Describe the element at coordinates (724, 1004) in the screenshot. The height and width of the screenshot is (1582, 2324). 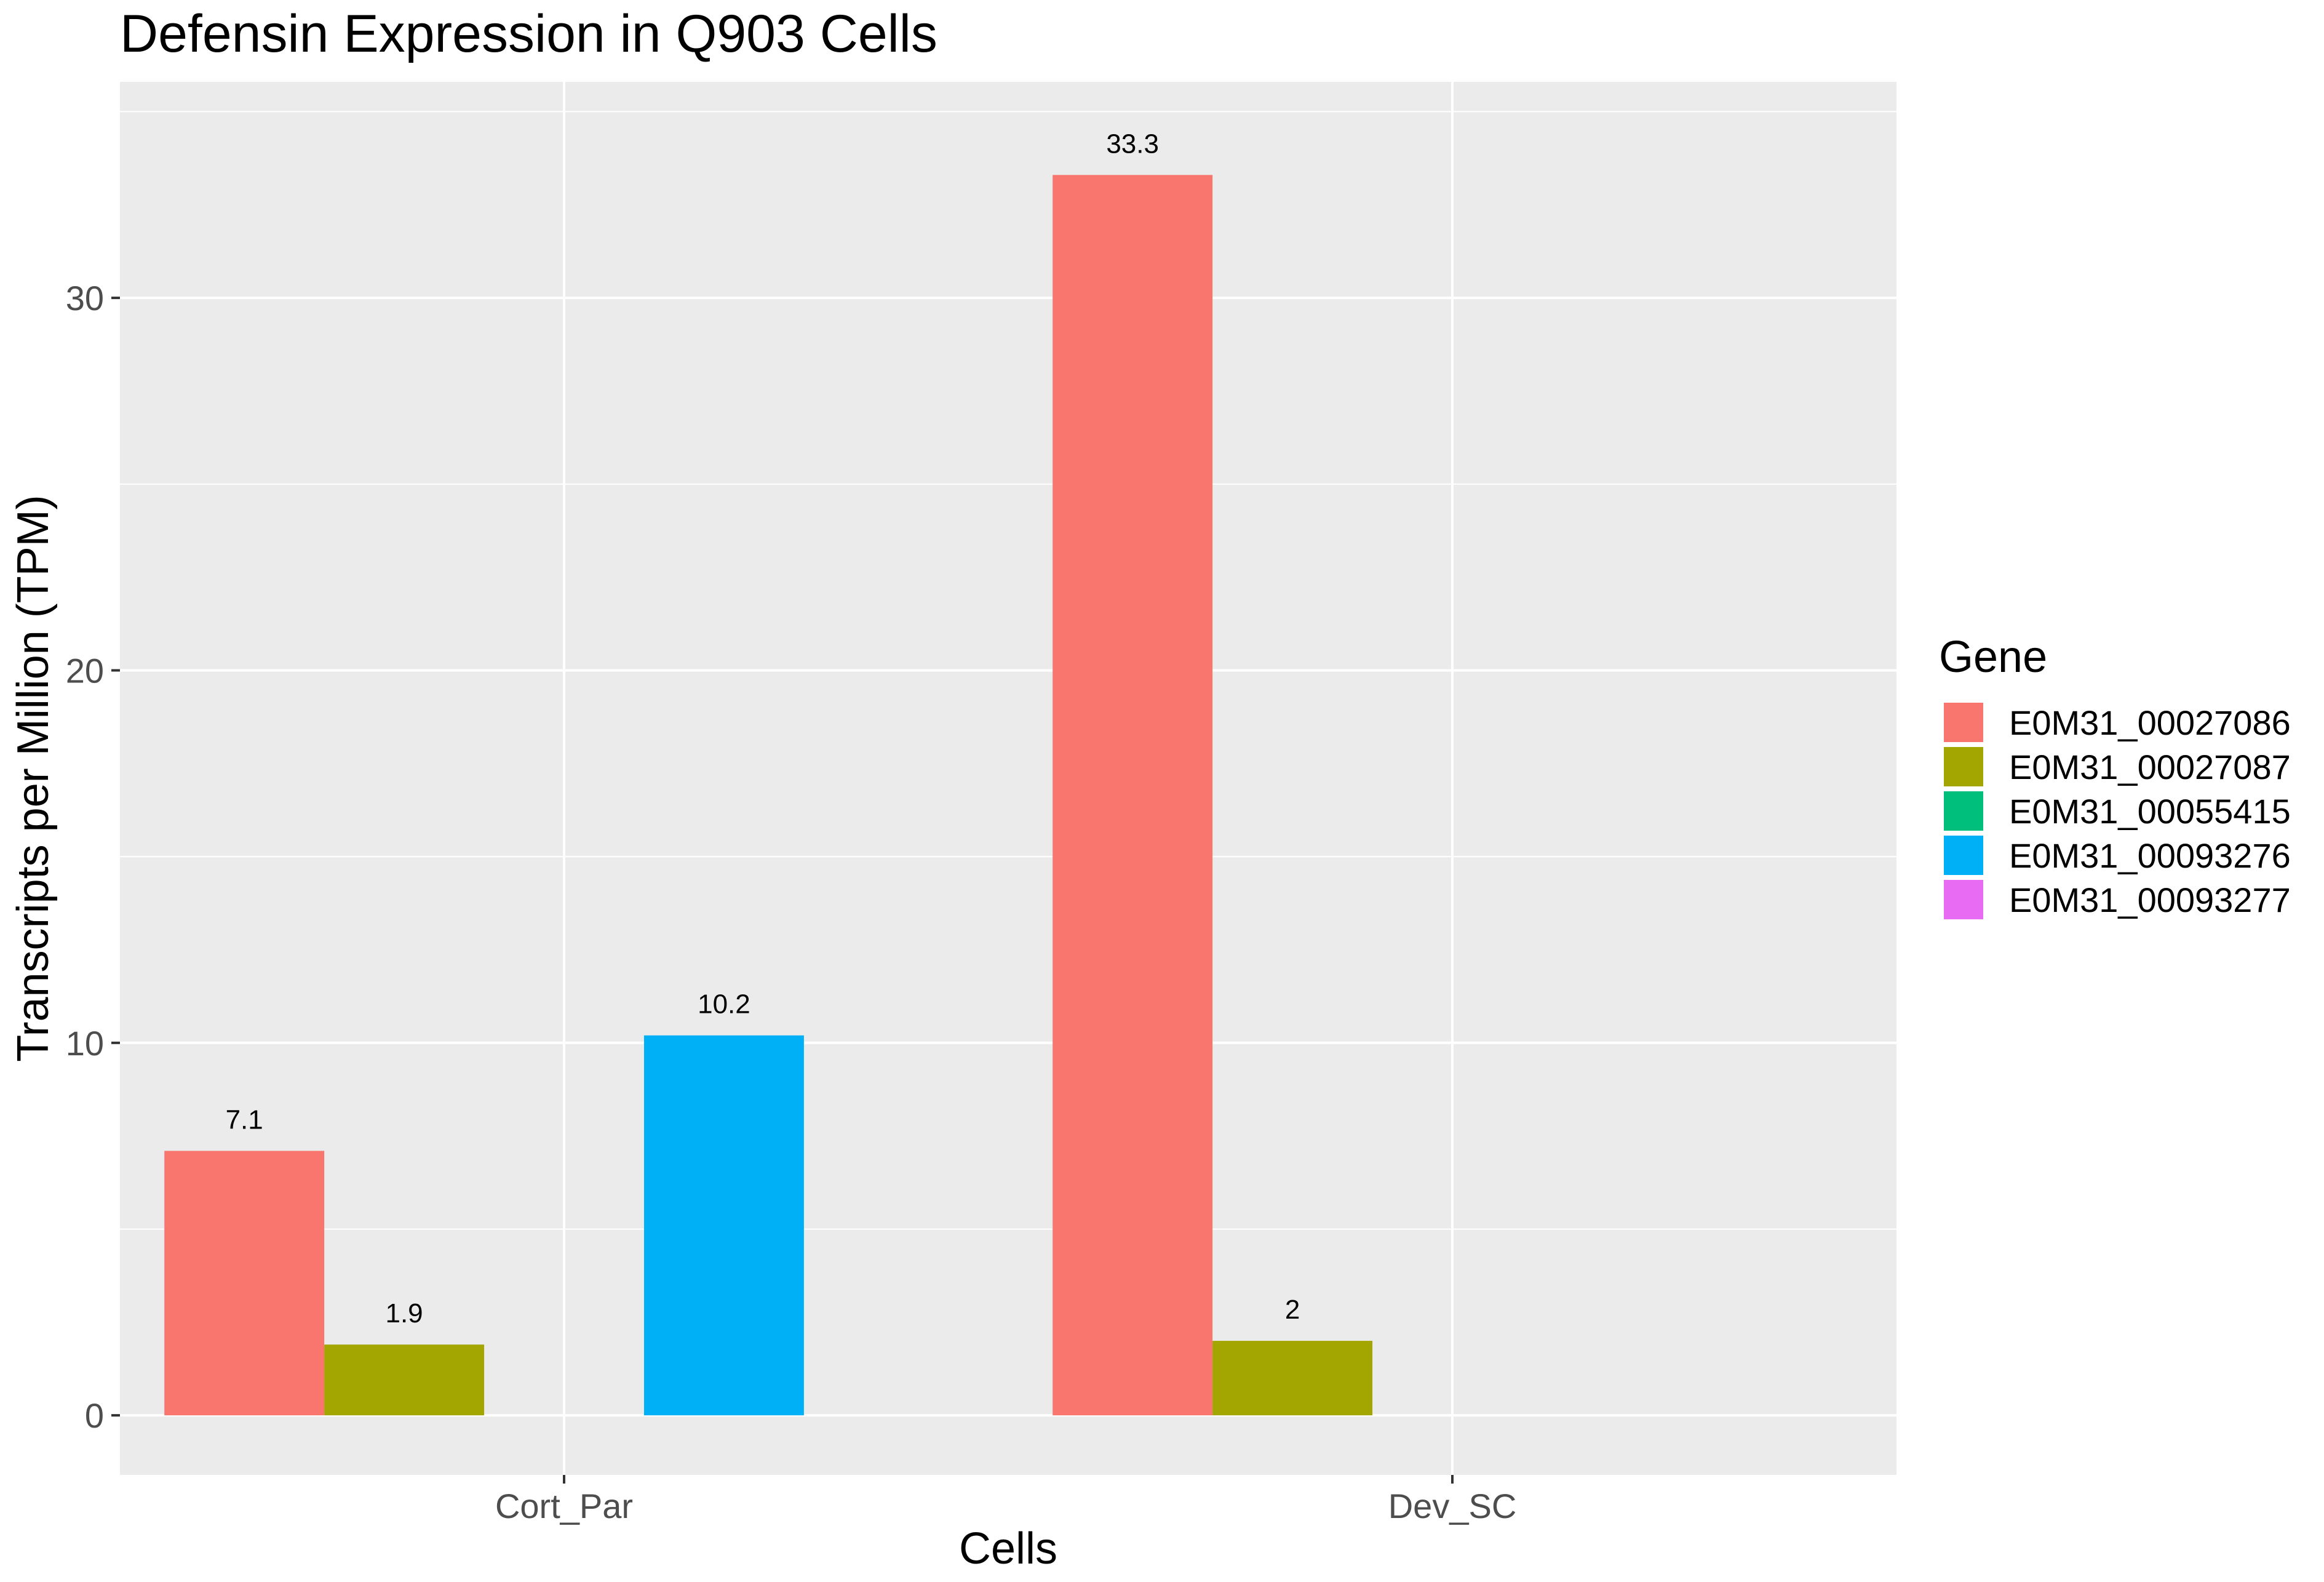
I see `data-label: 10.2` at that location.